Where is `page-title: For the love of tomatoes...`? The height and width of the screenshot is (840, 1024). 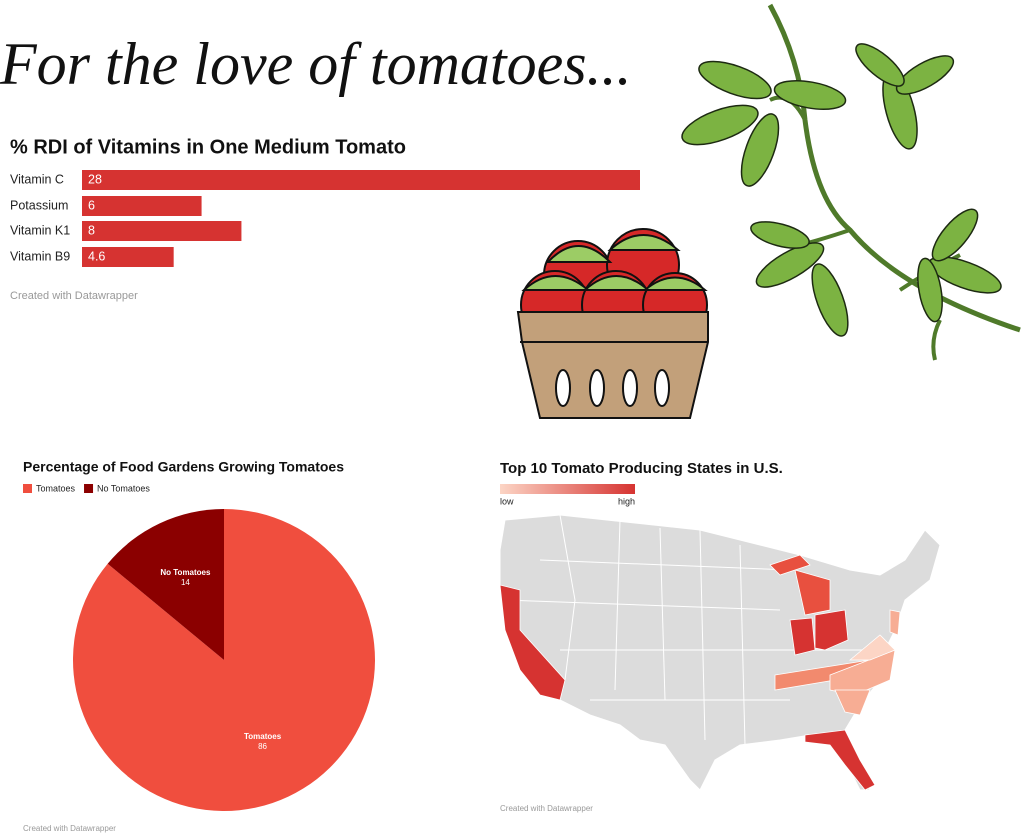 page-title: For the love of tomatoes... is located at coordinates (316, 64).